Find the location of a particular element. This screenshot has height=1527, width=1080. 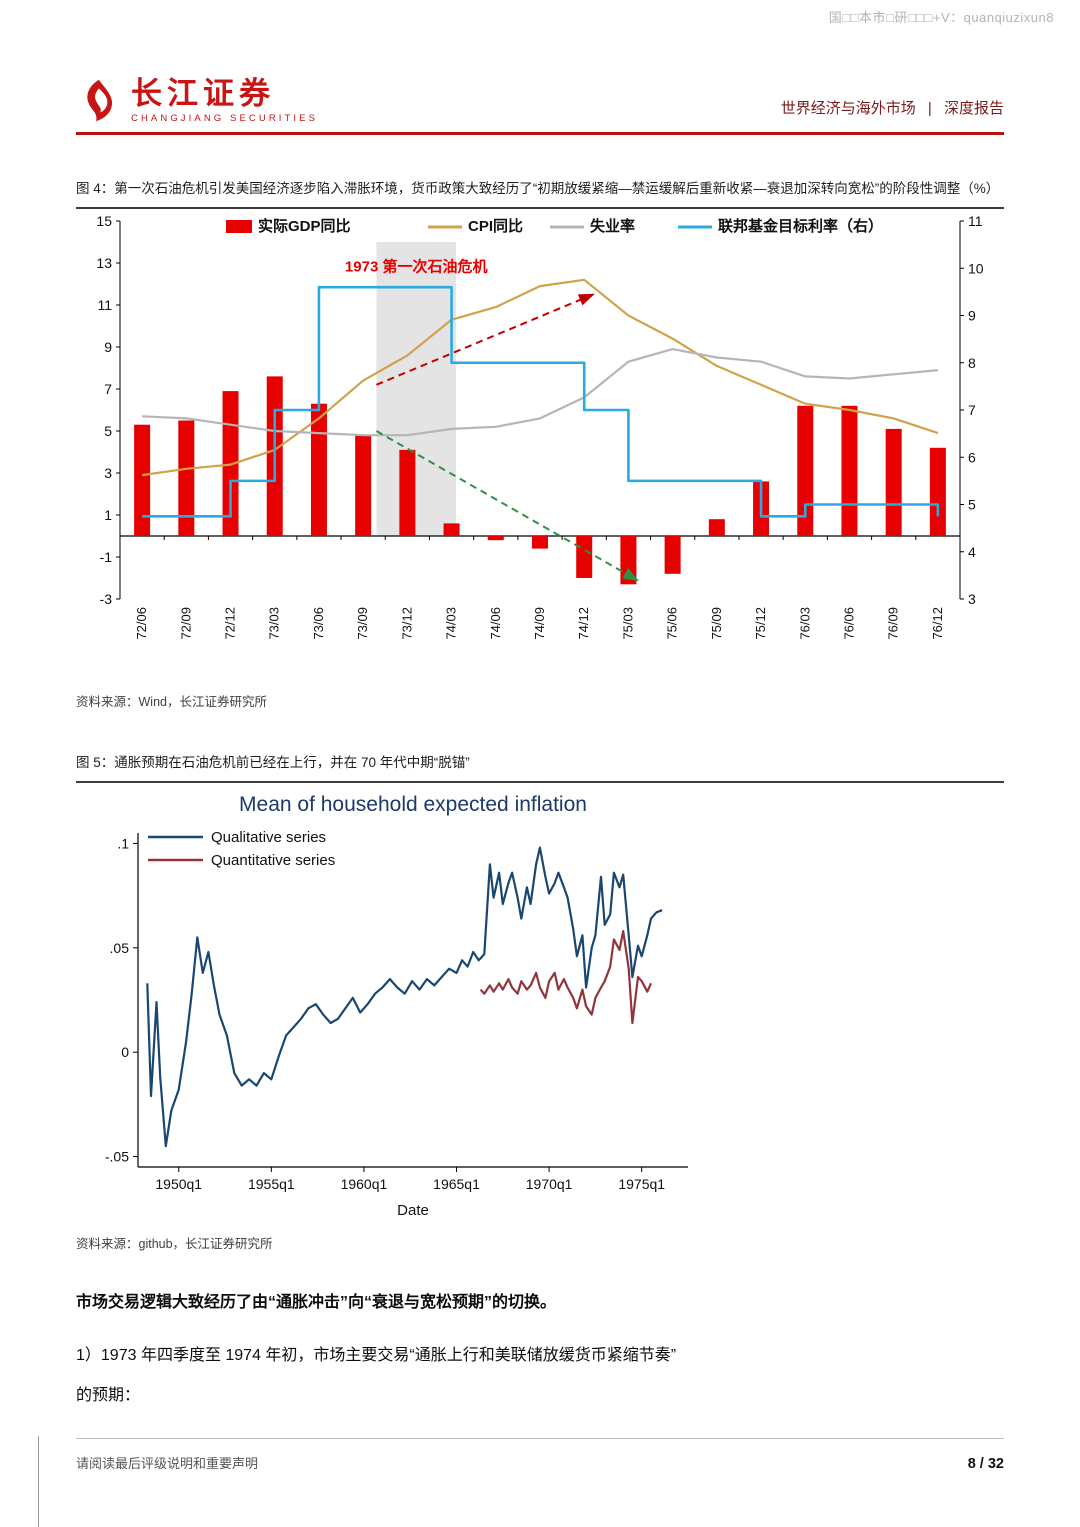

svg-text: 8 is located at coordinates (972, 363).